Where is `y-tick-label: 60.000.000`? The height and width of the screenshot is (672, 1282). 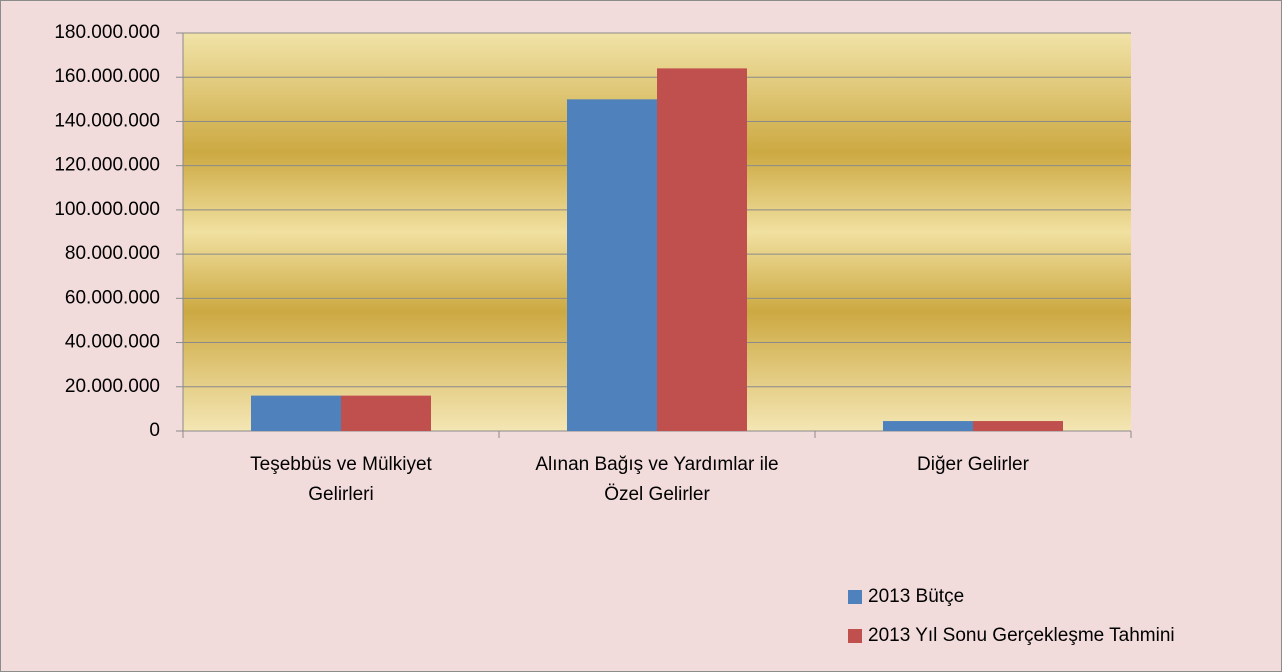
y-tick-label: 60.000.000 is located at coordinates (112, 297).